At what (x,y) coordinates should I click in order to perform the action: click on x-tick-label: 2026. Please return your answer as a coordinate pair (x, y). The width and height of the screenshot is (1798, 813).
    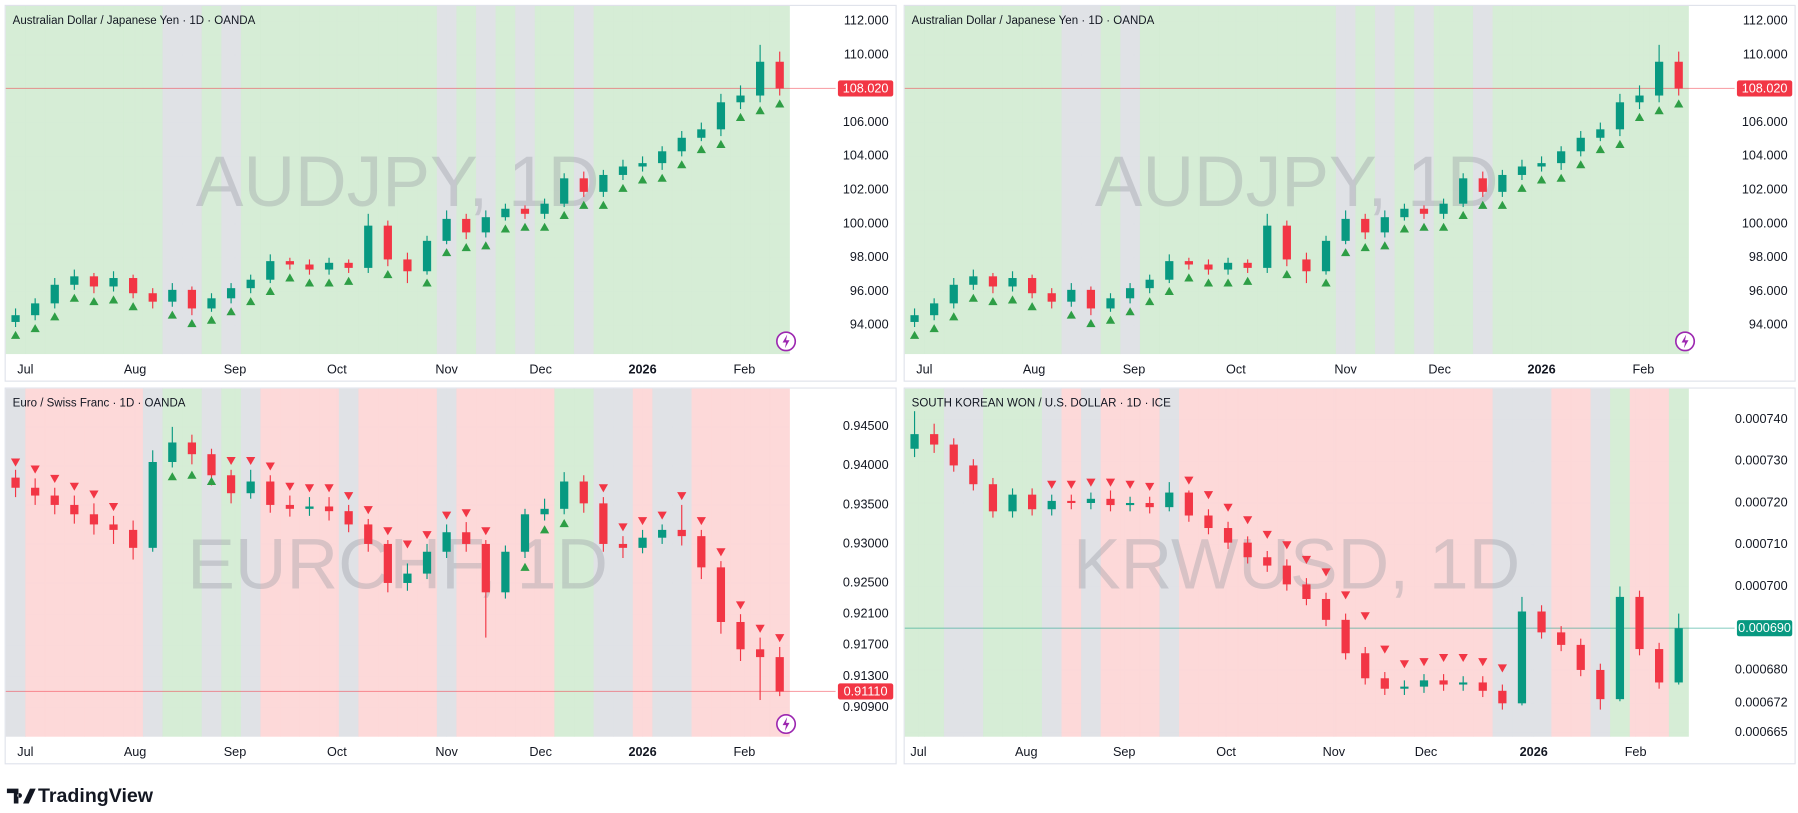
    Looking at the image, I should click on (642, 370).